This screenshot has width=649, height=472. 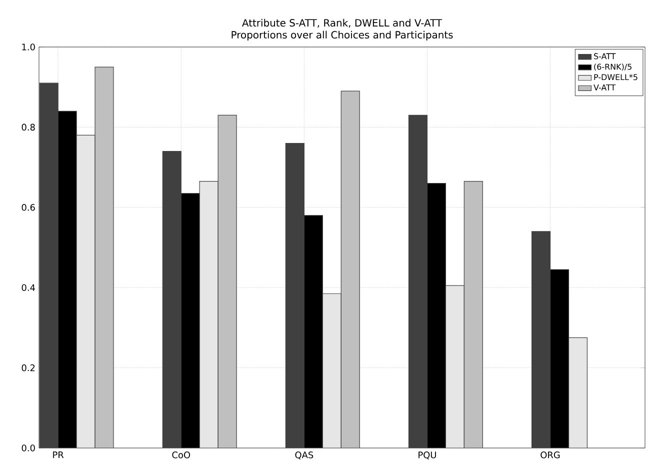 I want to click on y-tick-label: 0.8, so click(x=28, y=127).